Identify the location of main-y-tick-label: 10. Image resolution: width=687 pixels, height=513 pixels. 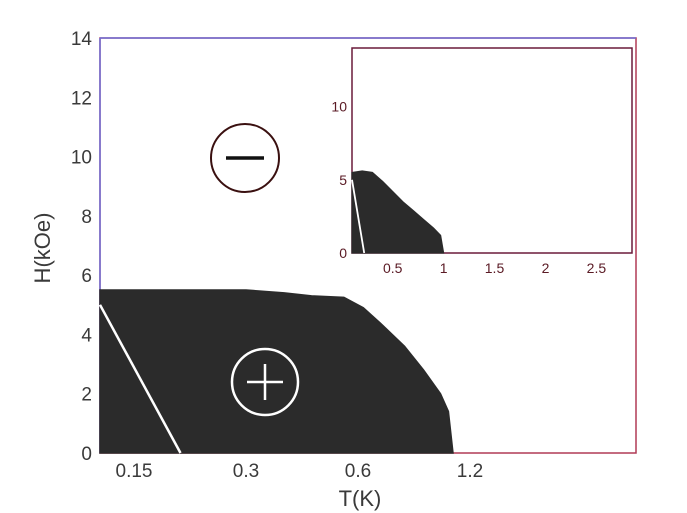
(81, 158).